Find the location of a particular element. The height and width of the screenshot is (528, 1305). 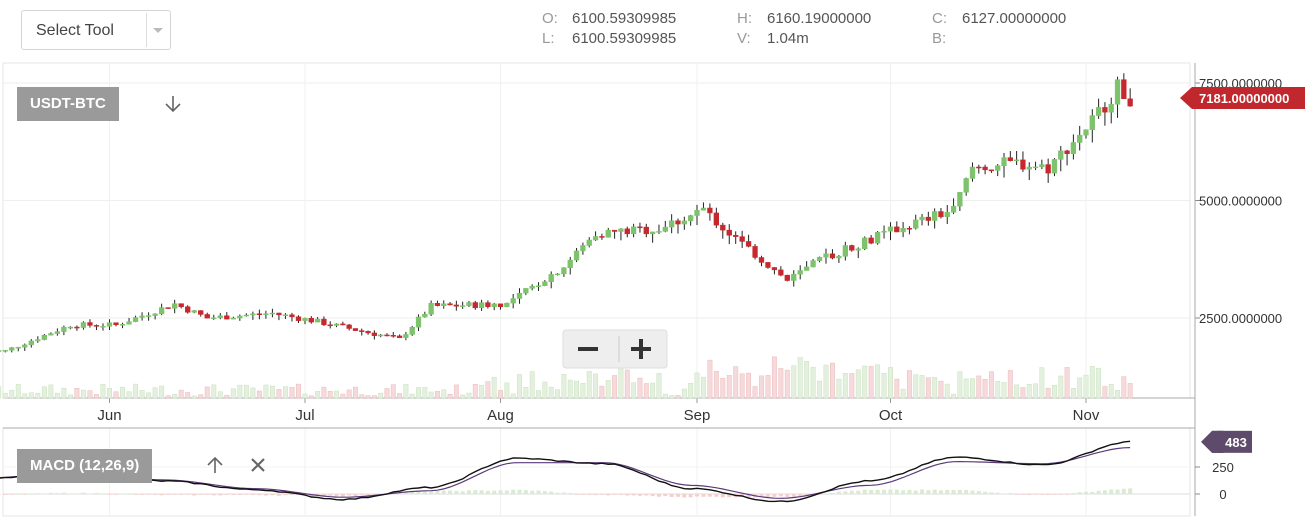

arrow-down-icon is located at coordinates (173, 104).